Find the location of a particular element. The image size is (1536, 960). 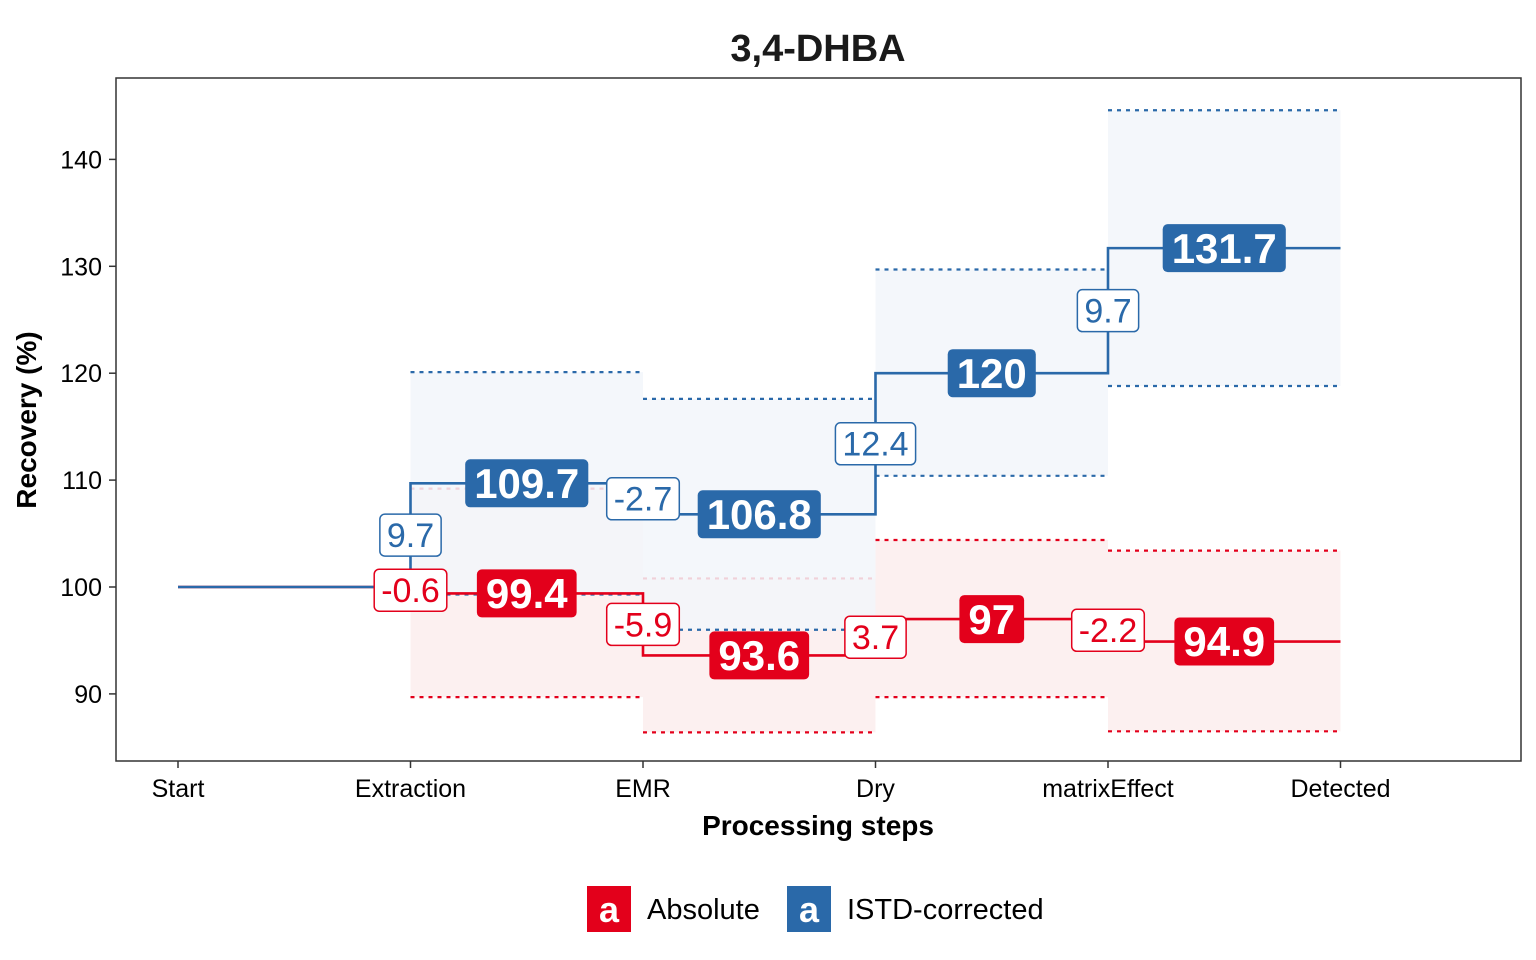

value-label-0-3-box is located at coordinates (1224, 641).